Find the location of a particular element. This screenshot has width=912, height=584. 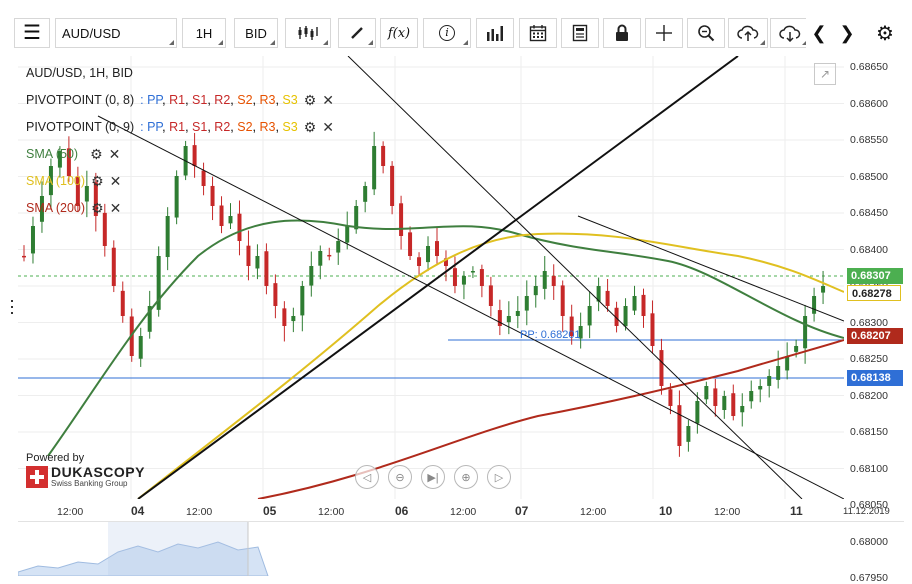

reset-zoom-button: ▶| is located at coordinates (433, 477).